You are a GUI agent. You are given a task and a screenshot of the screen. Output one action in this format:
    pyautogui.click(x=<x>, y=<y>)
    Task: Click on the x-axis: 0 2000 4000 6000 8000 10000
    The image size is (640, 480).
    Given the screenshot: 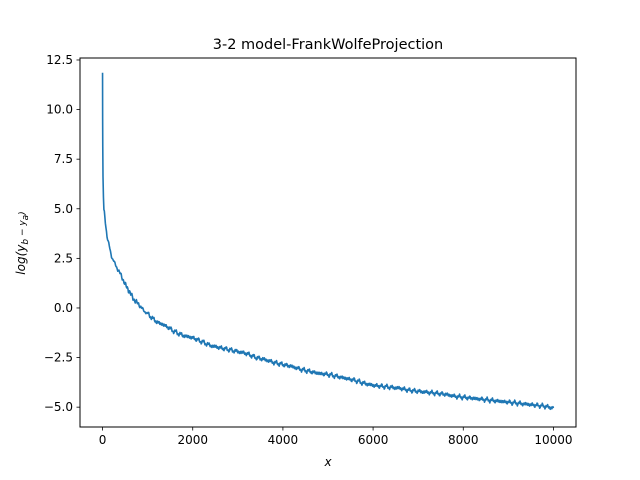 What is the action you would take?
    pyautogui.click(x=336, y=437)
    